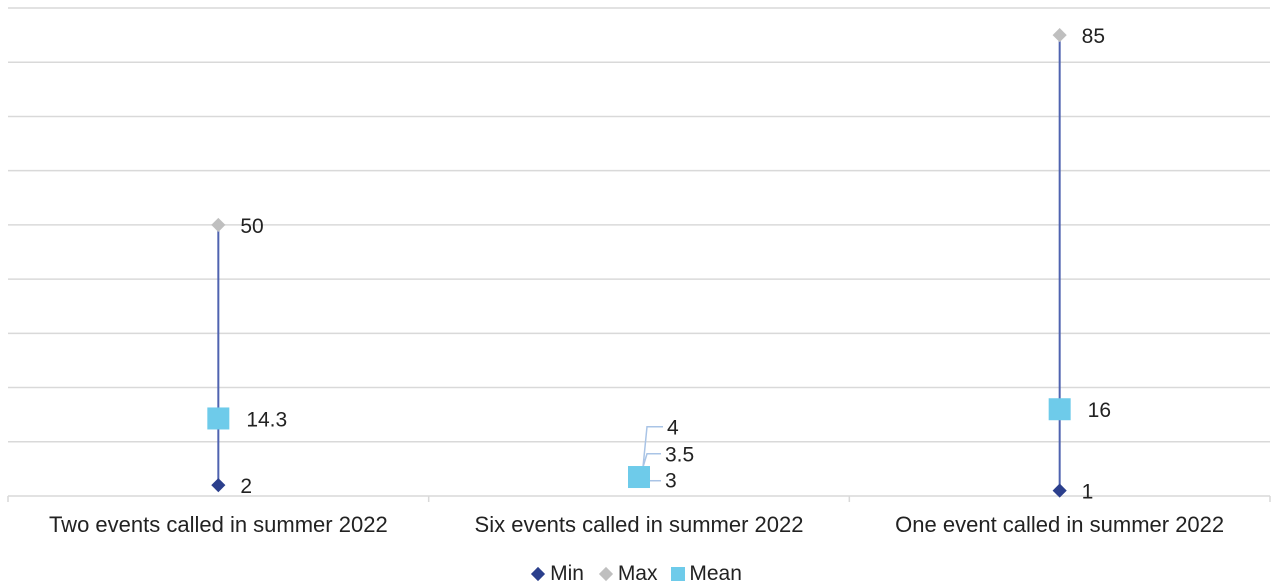  Describe the element at coordinates (639, 524) in the screenshot. I see `category-label: Six events called in summer 2022` at that location.